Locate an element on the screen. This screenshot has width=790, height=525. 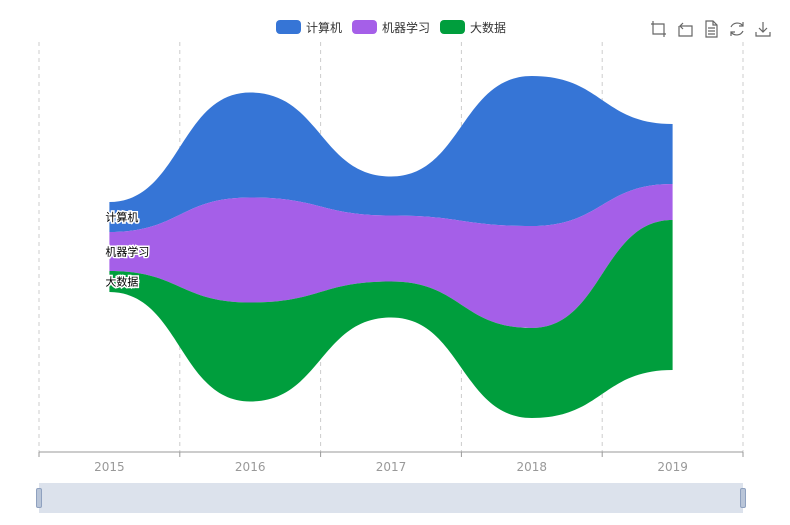
x-tick-label: 2017 is located at coordinates (391, 467).